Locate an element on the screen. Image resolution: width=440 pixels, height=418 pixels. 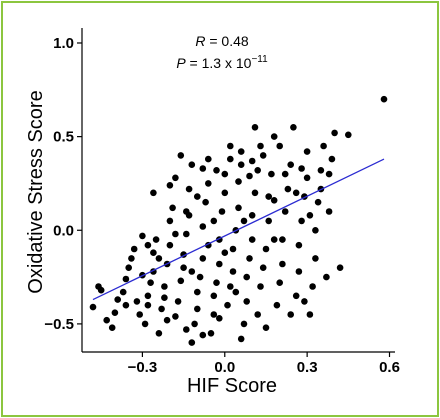
x-tick-label: −0.3 is located at coordinates (143, 367).